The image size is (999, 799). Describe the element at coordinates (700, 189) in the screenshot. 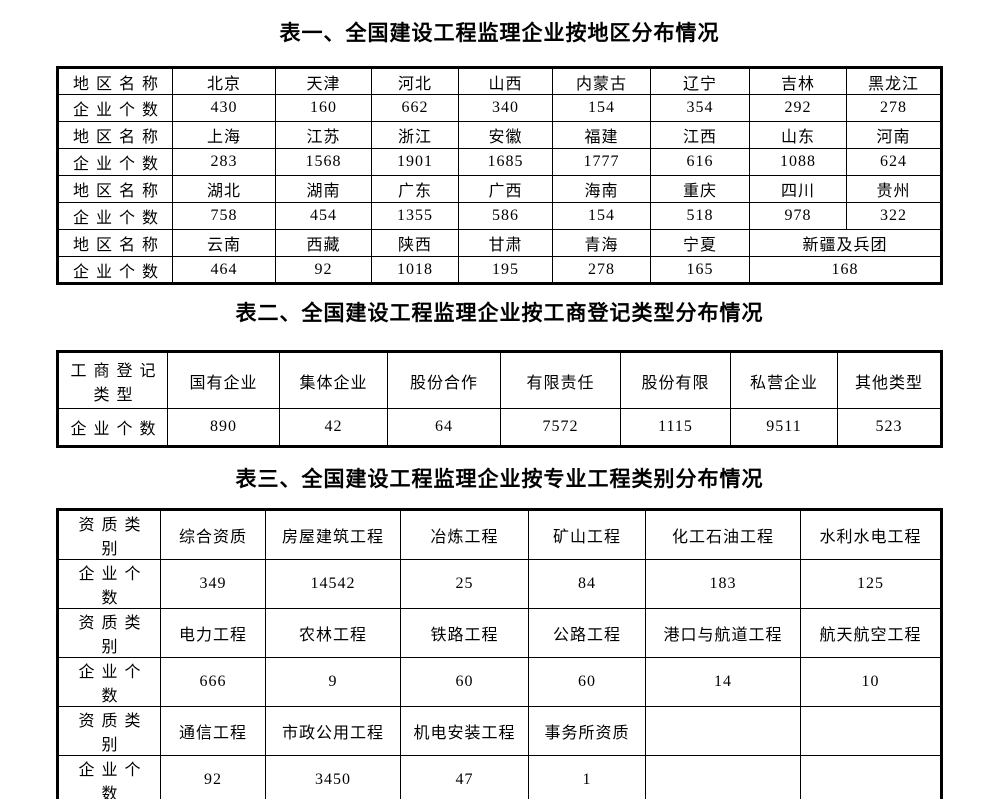

I see `table-cell: 重庆` at that location.